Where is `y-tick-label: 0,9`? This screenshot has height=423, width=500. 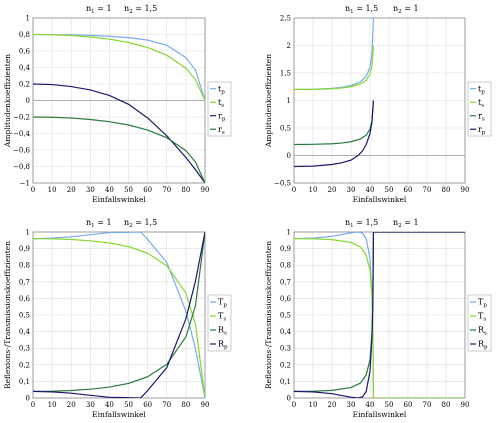 y-tick-label: 0,9 is located at coordinates (285, 249).